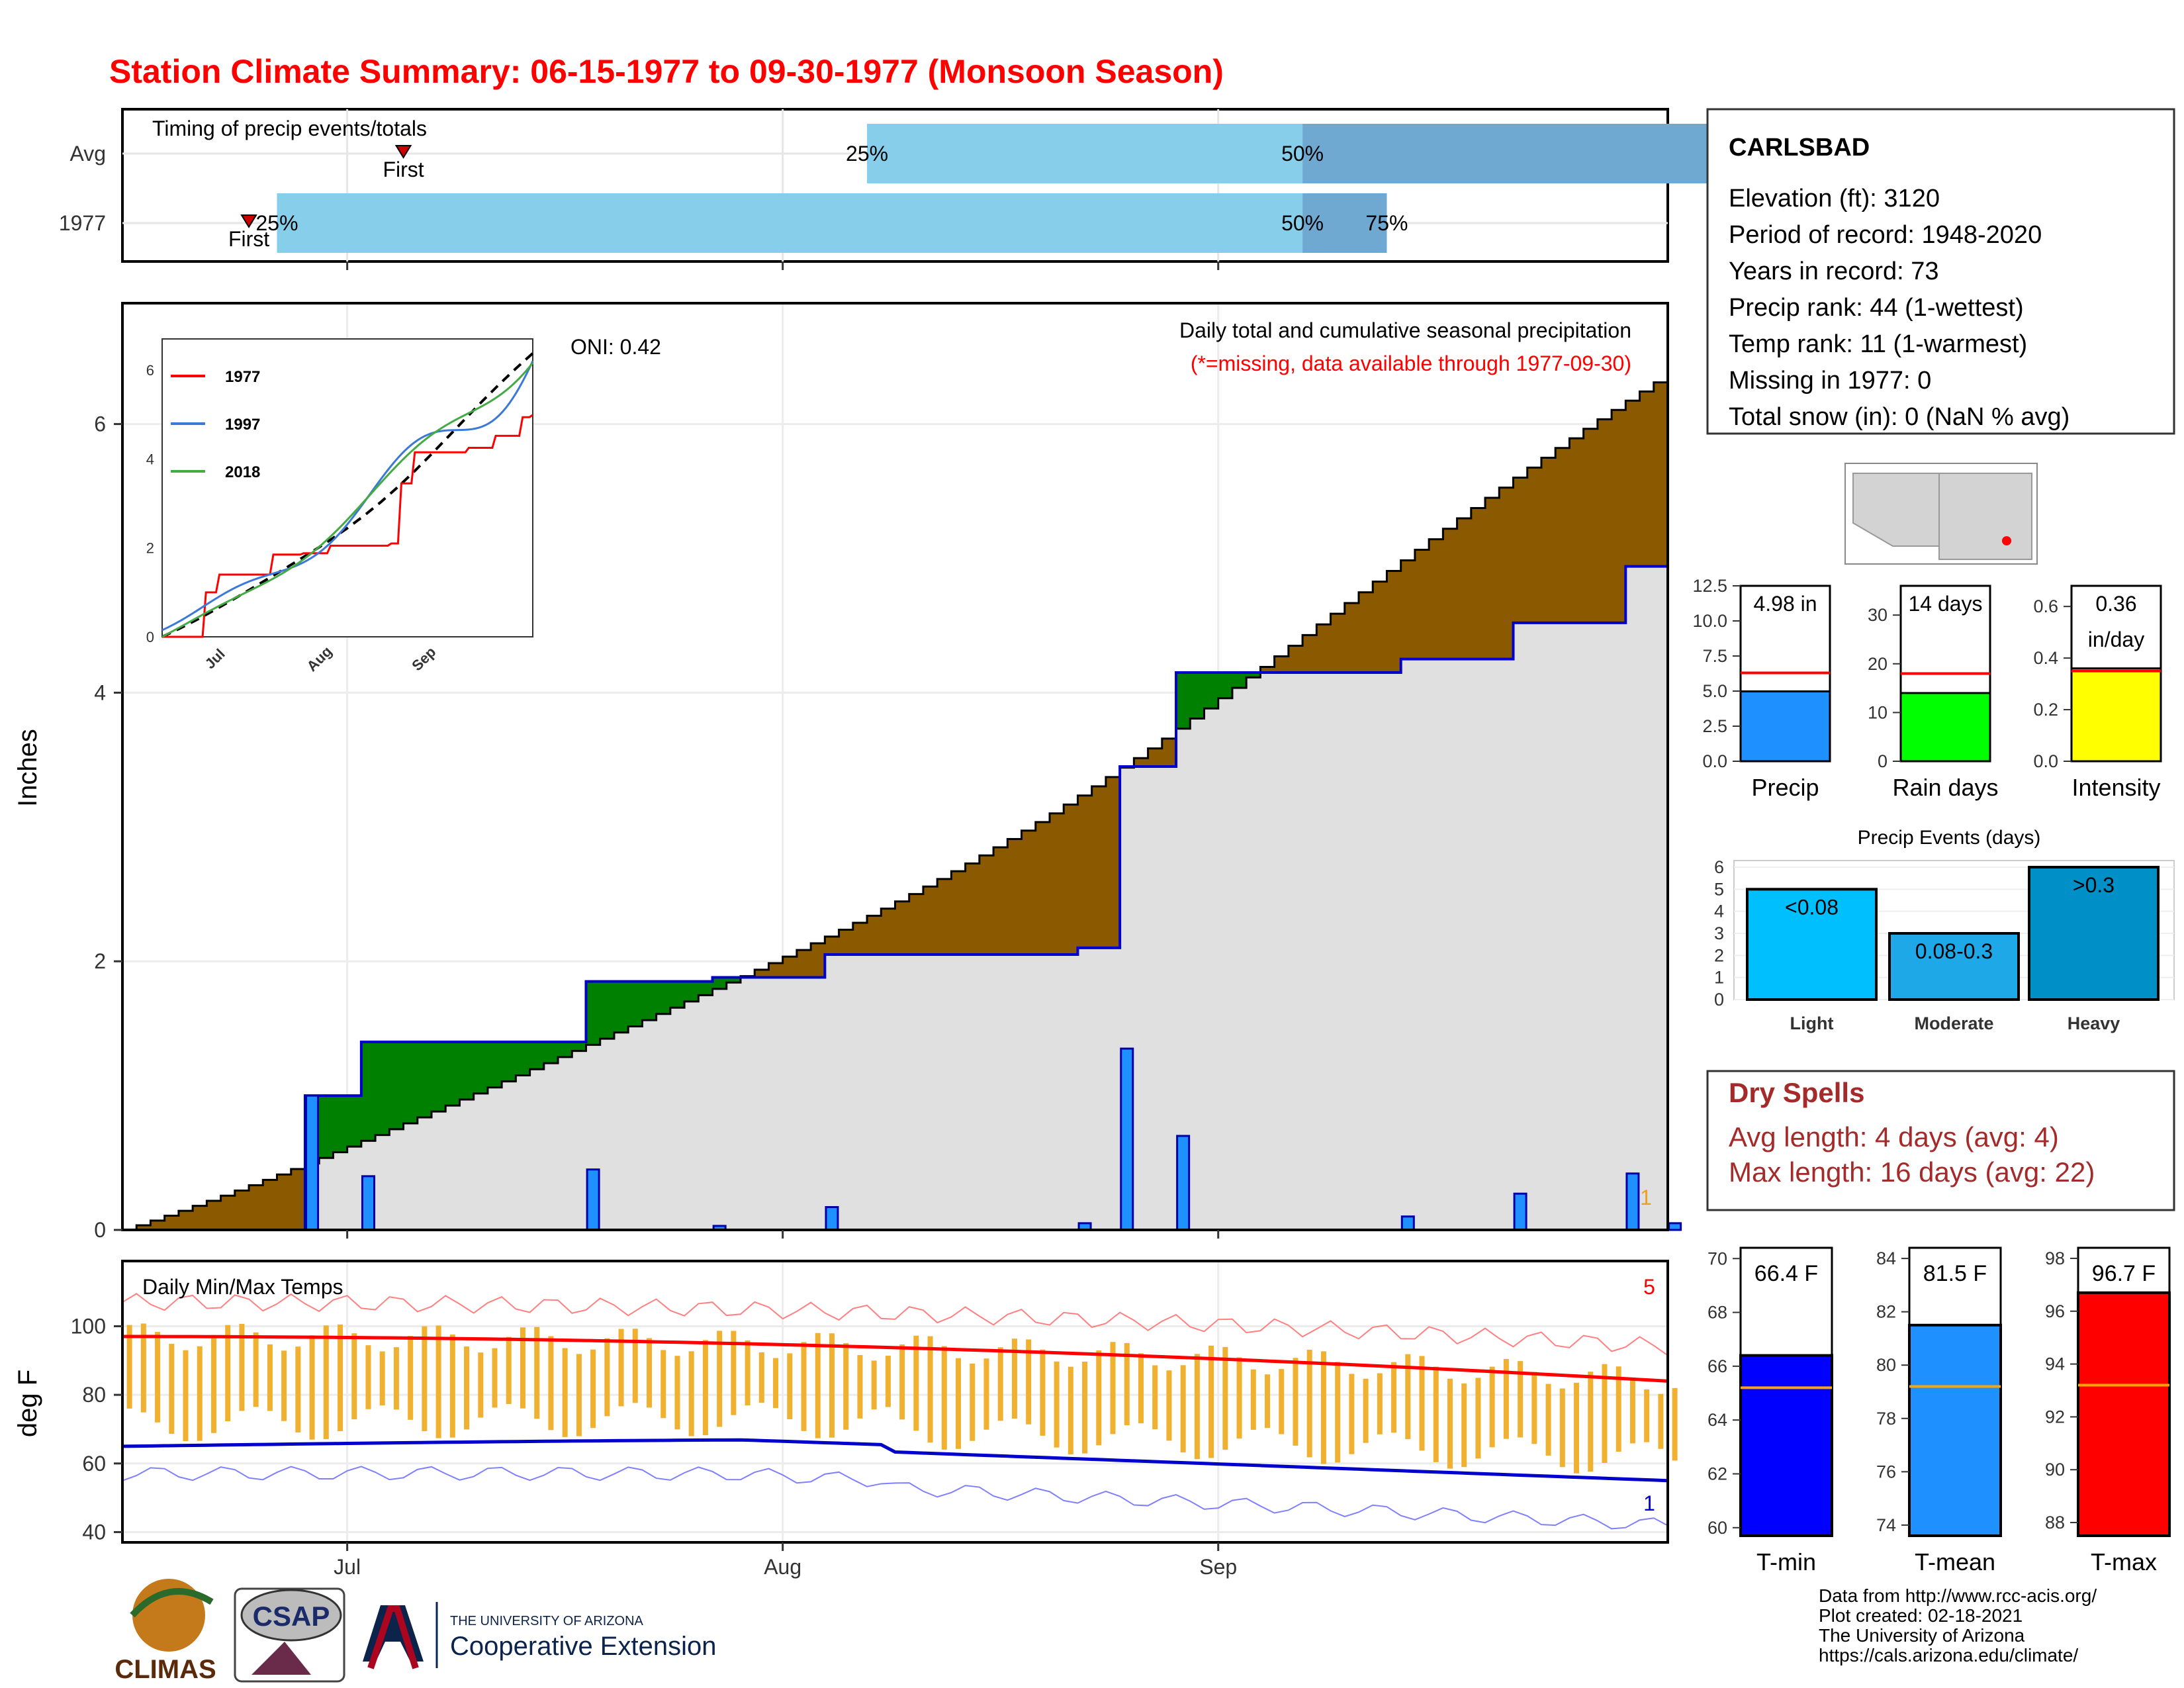 The height and width of the screenshot is (1688, 2184). What do you see at coordinates (150, 548) in the screenshot?
I see `inset-y-tick: 2` at bounding box center [150, 548].